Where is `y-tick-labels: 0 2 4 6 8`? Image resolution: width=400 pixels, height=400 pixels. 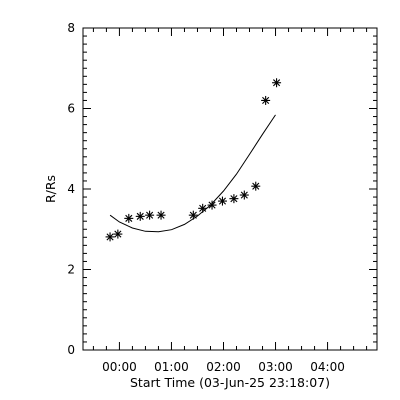
y-tick-labels: 0 2 4 6 8 is located at coordinates (71, 189).